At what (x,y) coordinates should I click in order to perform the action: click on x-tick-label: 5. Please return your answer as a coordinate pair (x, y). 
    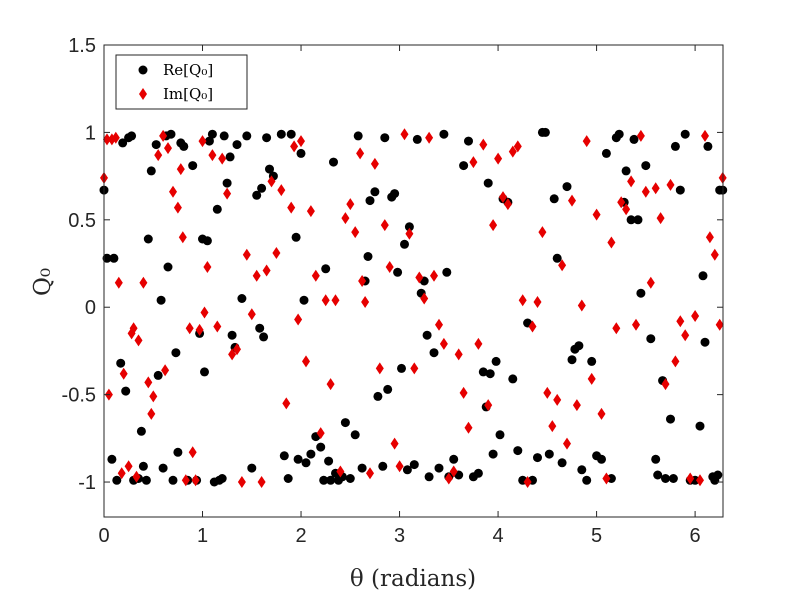
    Looking at the image, I should click on (596, 536).